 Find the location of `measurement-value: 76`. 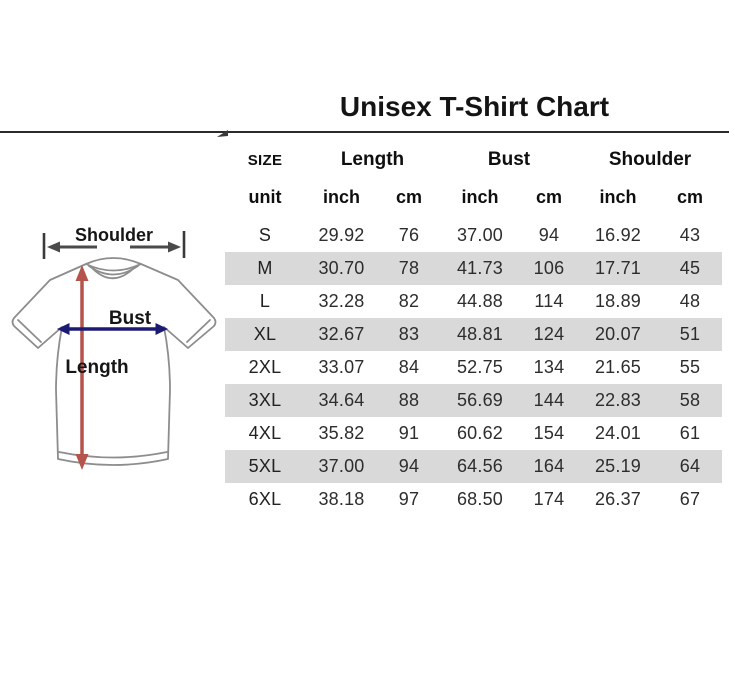

measurement-value: 76 is located at coordinates (409, 235).